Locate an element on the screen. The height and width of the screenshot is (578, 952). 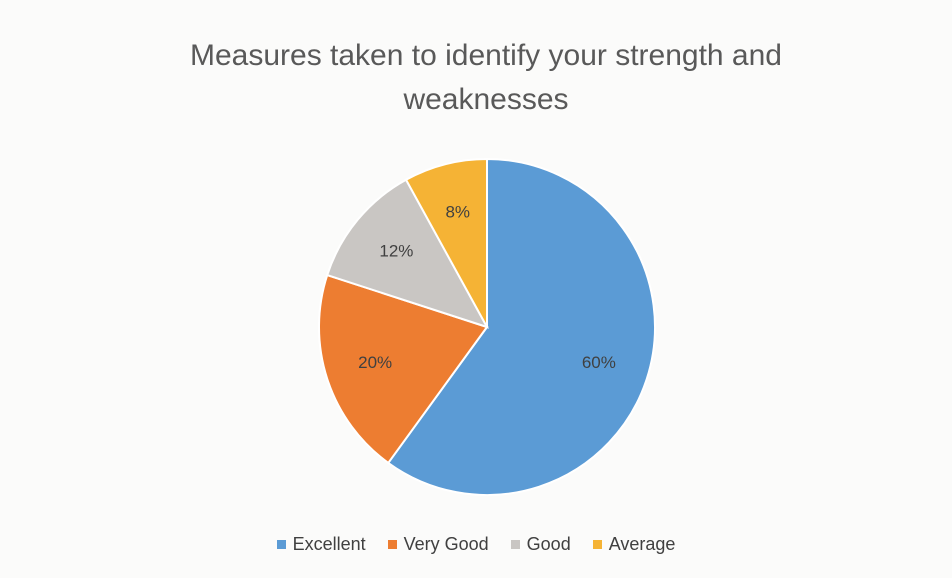
data-label: 12% is located at coordinates (396, 251).